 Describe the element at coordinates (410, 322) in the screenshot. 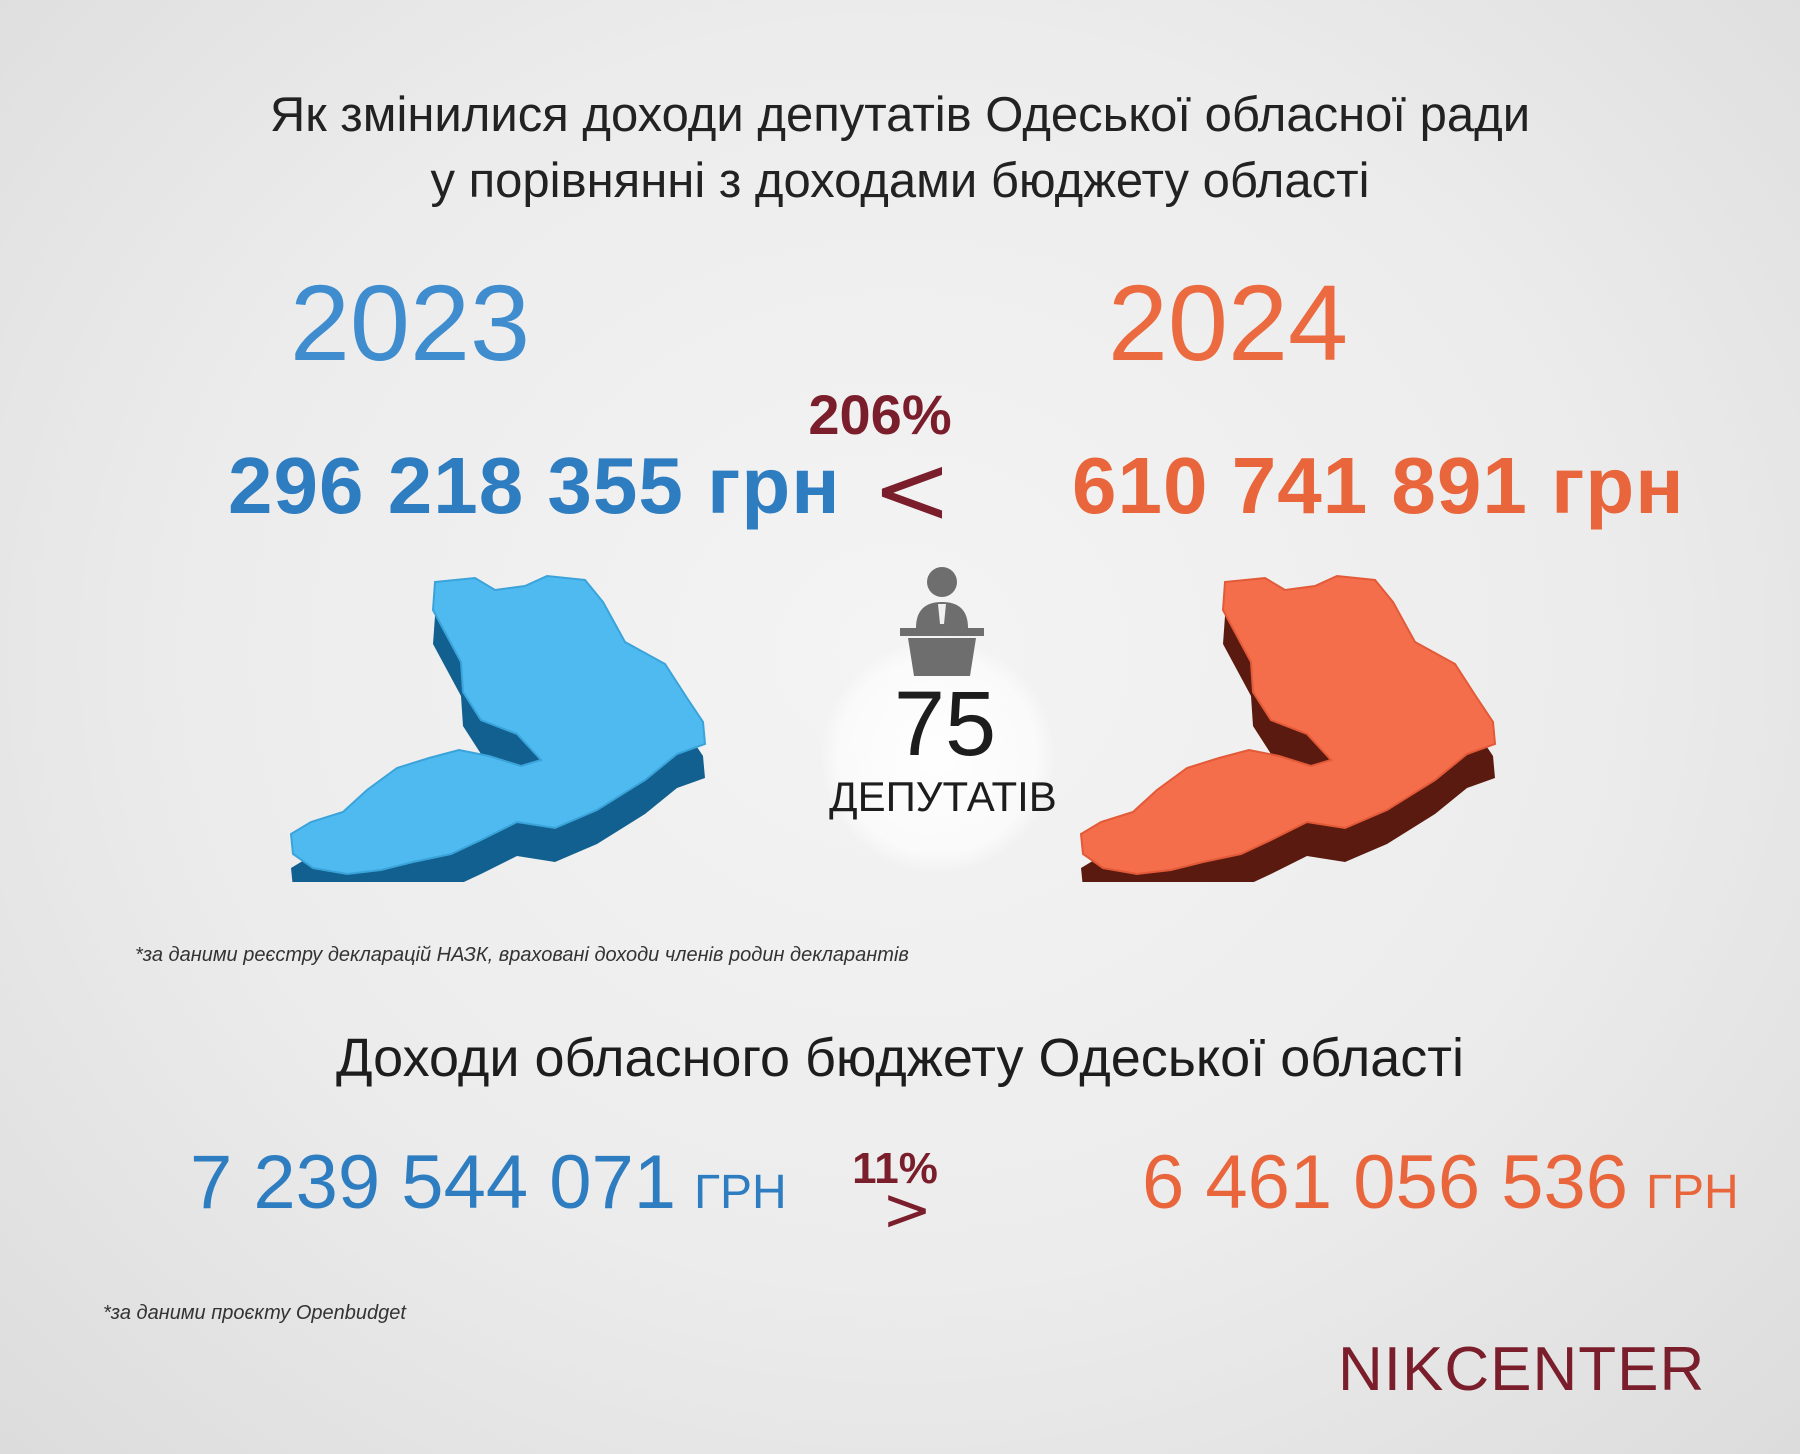

I see `year-2023: 2023` at that location.